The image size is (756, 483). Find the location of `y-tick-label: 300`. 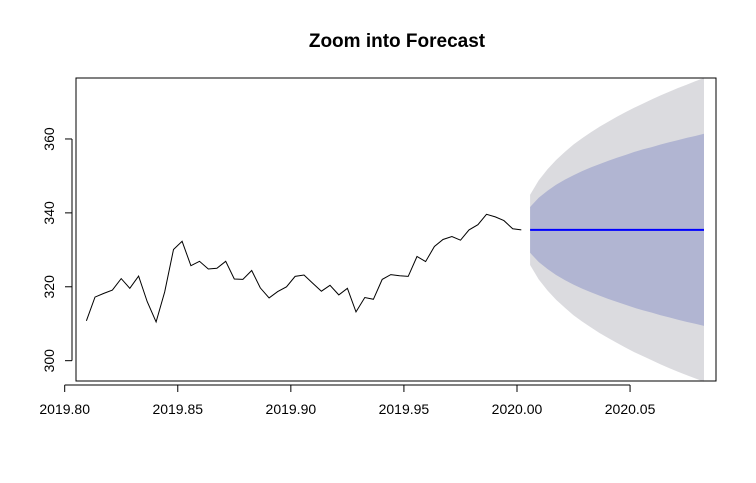

y-tick-label: 300 is located at coordinates (49, 361).